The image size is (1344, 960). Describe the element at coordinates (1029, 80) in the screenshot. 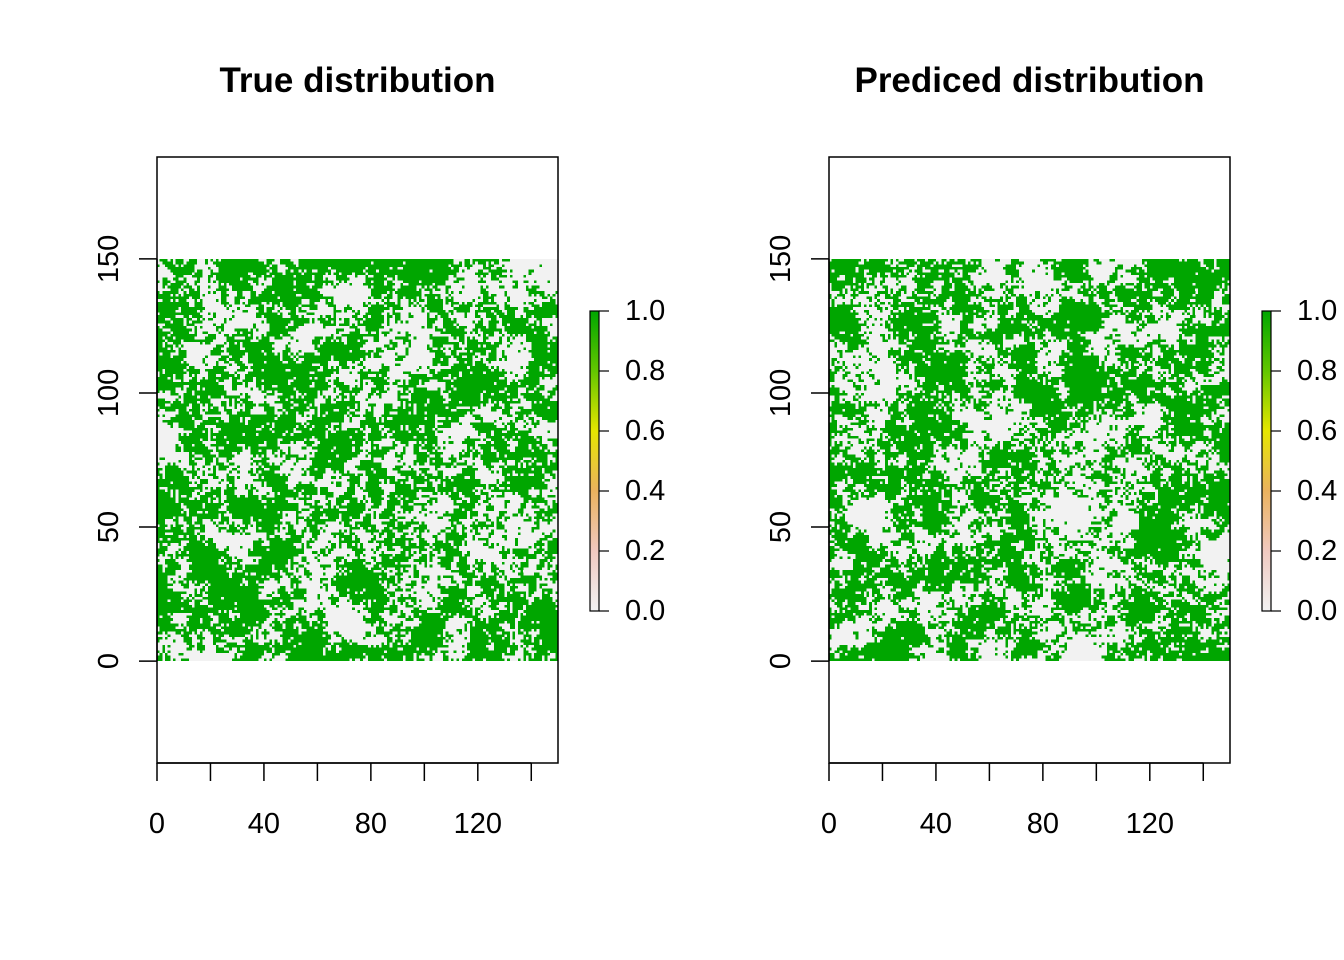

I see `chart-title: Prediced distribution` at that location.